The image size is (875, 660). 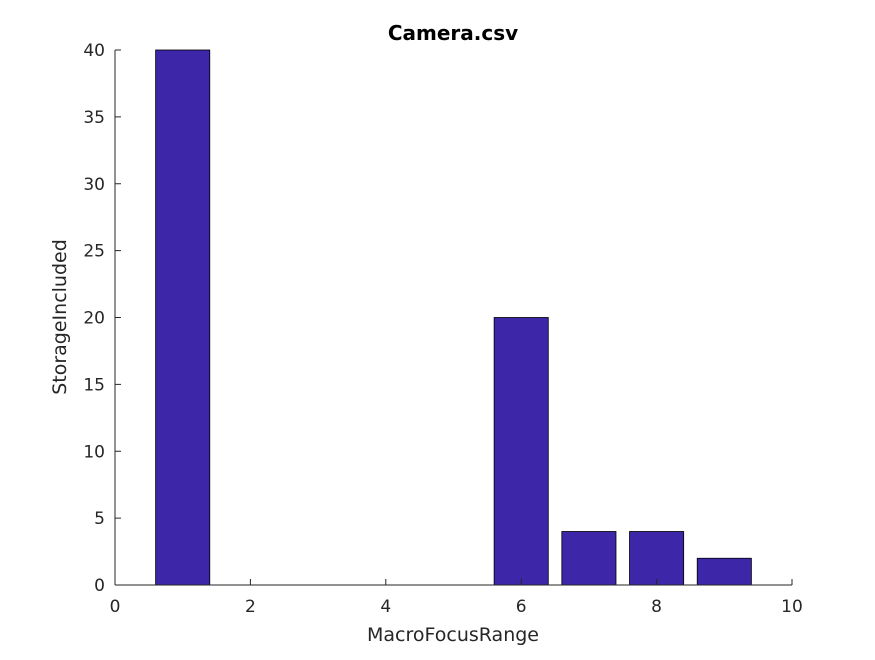 I want to click on y-tick-label: 0, so click(x=99, y=586).